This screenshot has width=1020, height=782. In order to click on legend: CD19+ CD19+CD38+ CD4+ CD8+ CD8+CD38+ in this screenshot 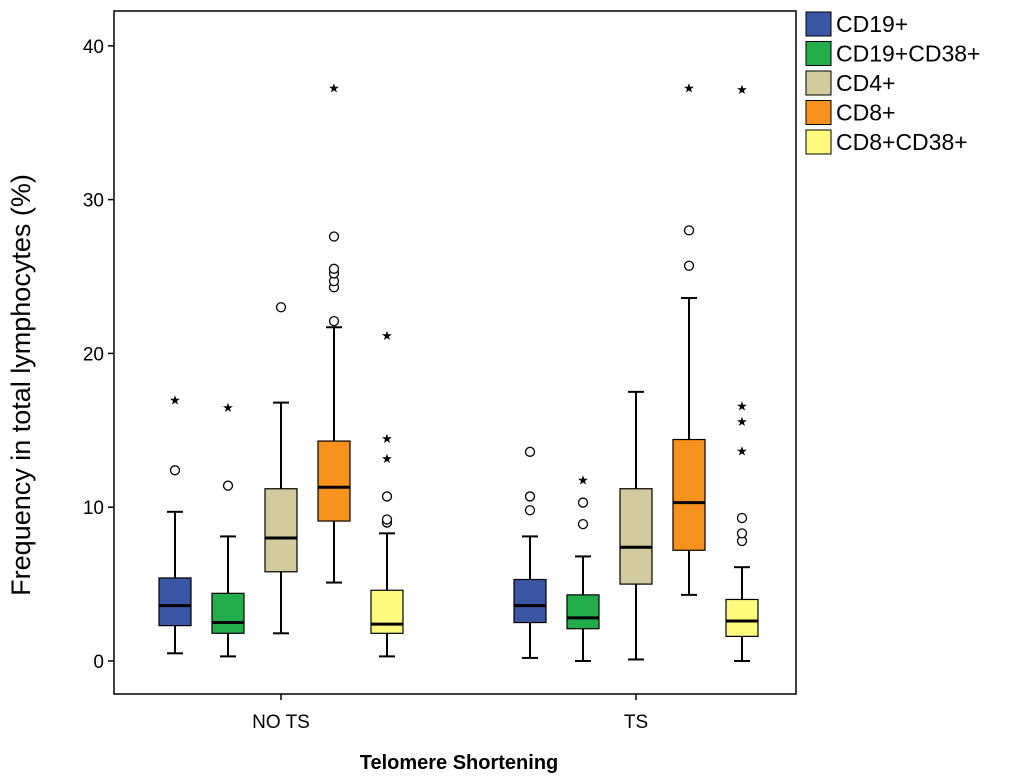, I will do `click(892, 83)`.